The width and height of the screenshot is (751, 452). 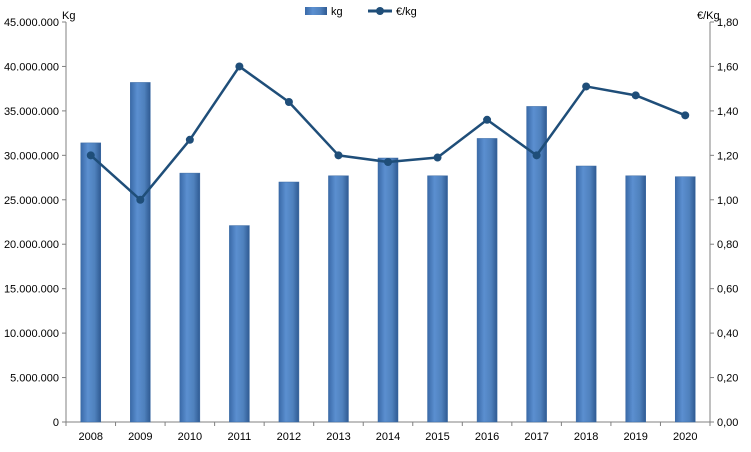 What do you see at coordinates (635, 437) in the screenshot?
I see `x-tick-label: 2019` at bounding box center [635, 437].